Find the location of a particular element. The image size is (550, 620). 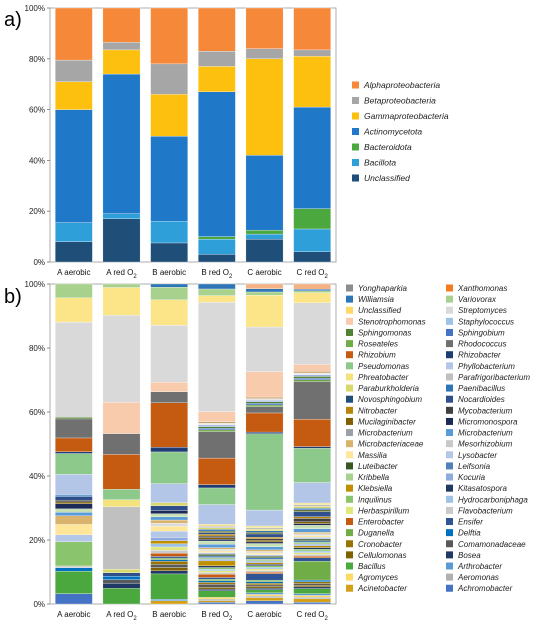

panel-b-legend-label: Ensifer is located at coordinates (470, 522).